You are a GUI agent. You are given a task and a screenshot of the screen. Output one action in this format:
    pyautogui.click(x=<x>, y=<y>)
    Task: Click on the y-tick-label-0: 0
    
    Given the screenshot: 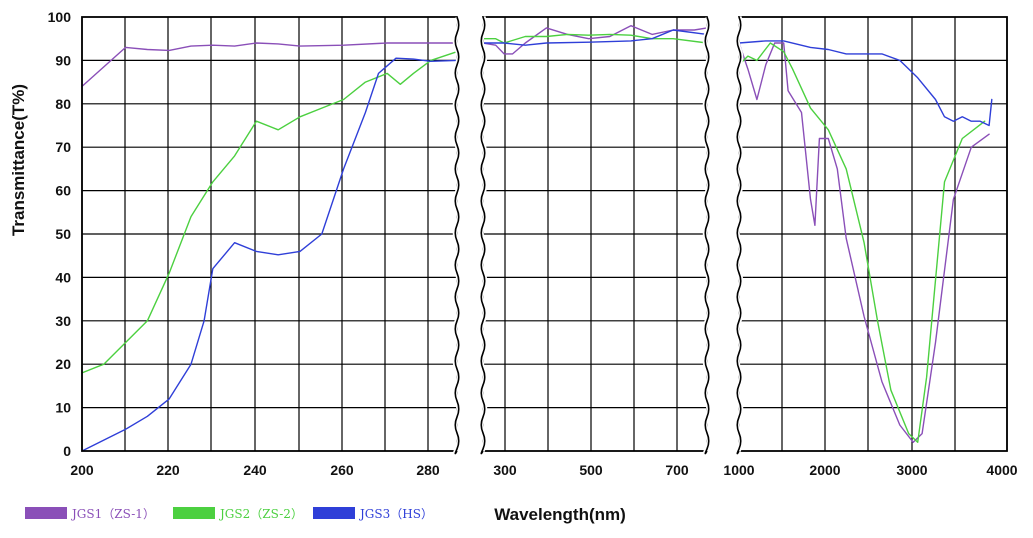 What is the action you would take?
    pyautogui.click(x=67, y=451)
    